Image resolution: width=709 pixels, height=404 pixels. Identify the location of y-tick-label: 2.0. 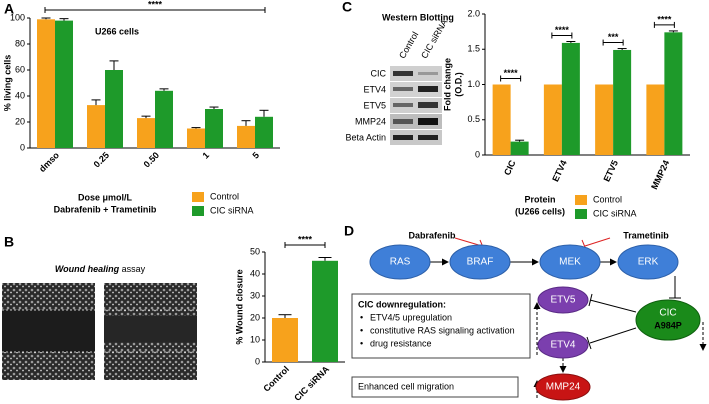
(473, 13).